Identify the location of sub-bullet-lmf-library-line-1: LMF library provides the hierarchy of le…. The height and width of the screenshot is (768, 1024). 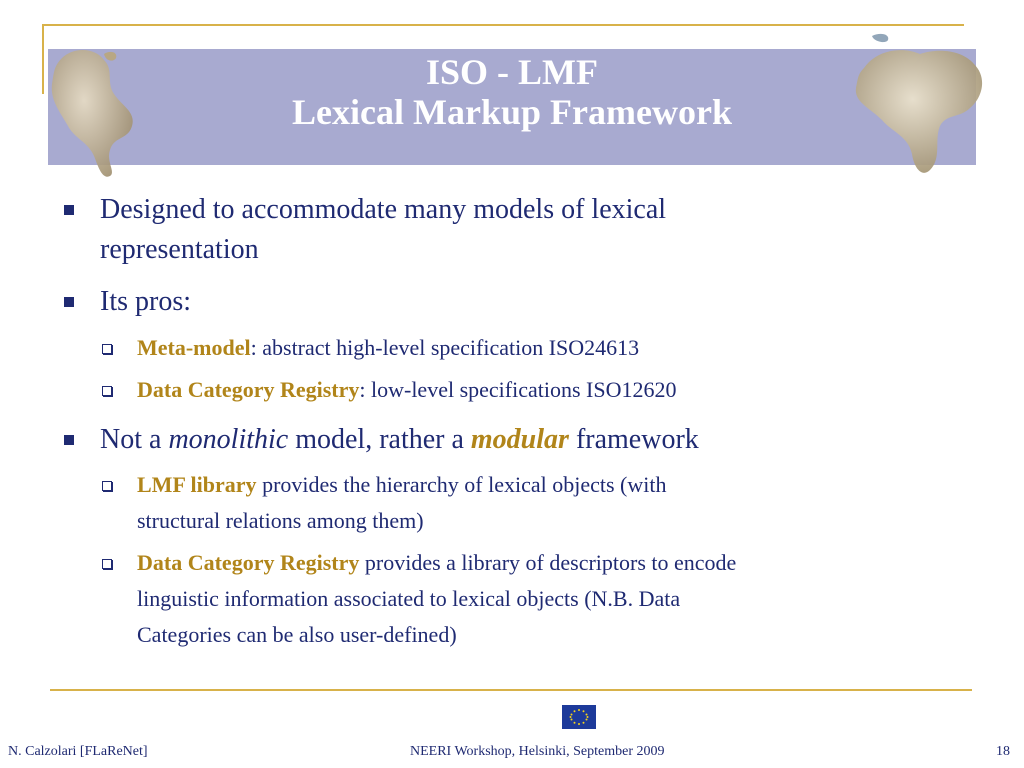
(401, 485).